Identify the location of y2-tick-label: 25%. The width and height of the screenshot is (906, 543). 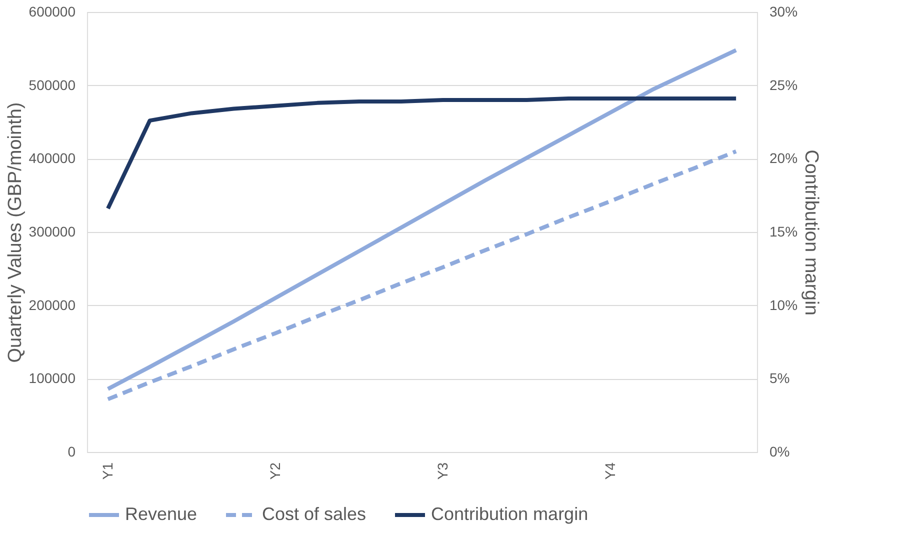
(784, 84).